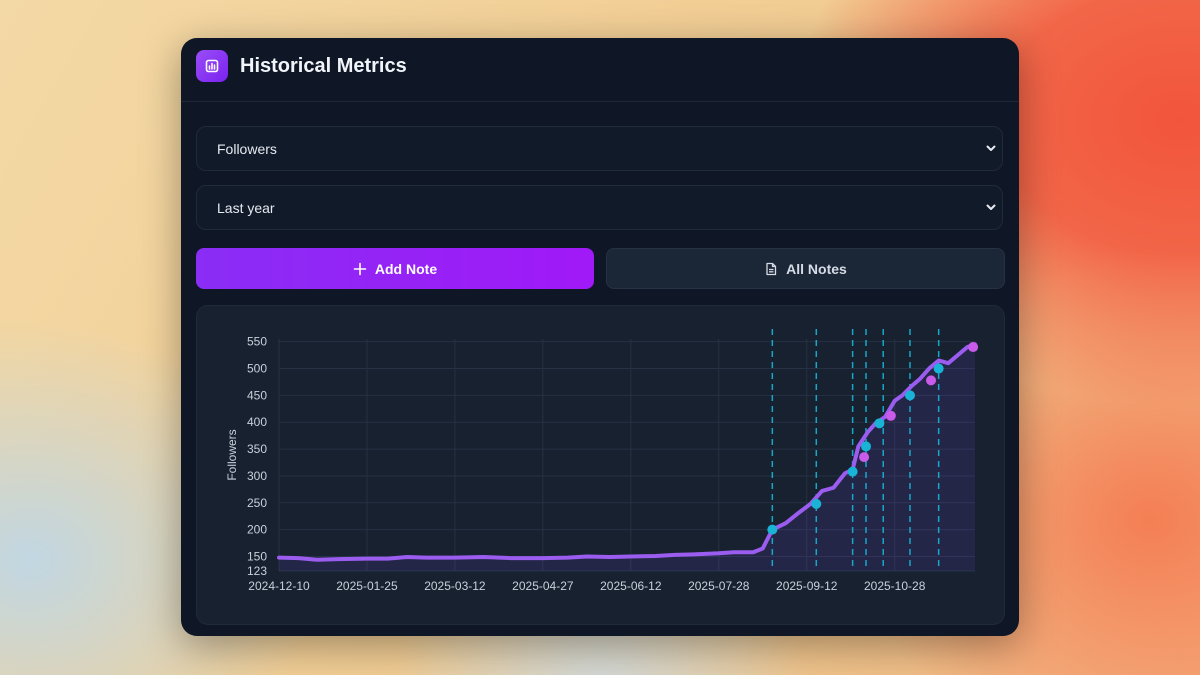 The image size is (1200, 675). What do you see at coordinates (631, 586) in the screenshot?
I see `x-tick-label: 2025-06-12` at bounding box center [631, 586].